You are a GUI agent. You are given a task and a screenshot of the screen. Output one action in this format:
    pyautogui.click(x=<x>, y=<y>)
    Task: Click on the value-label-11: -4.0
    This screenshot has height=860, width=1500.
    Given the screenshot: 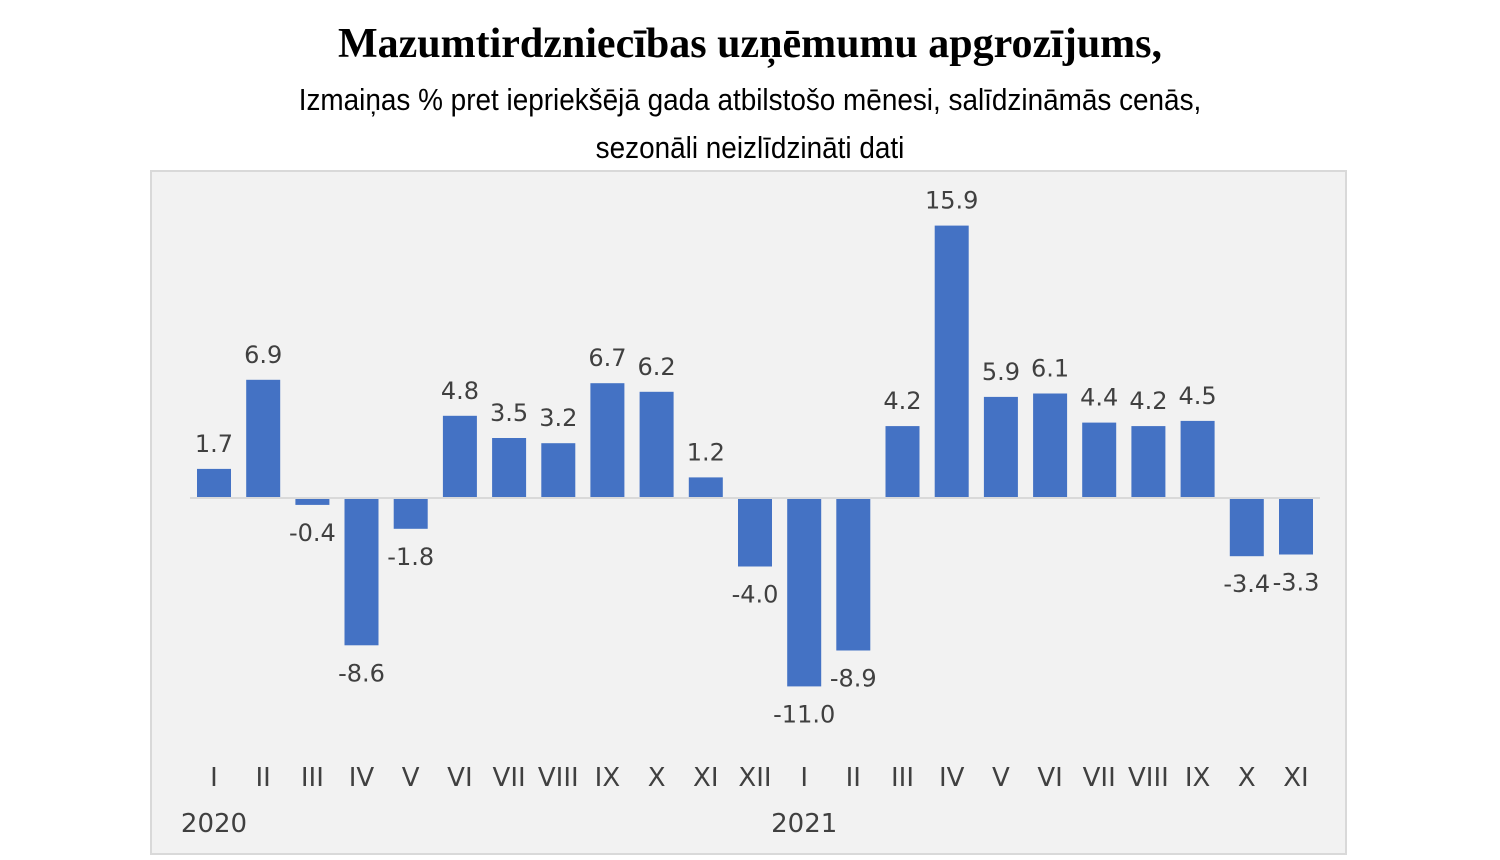 What is the action you would take?
    pyautogui.click(x=755, y=595)
    